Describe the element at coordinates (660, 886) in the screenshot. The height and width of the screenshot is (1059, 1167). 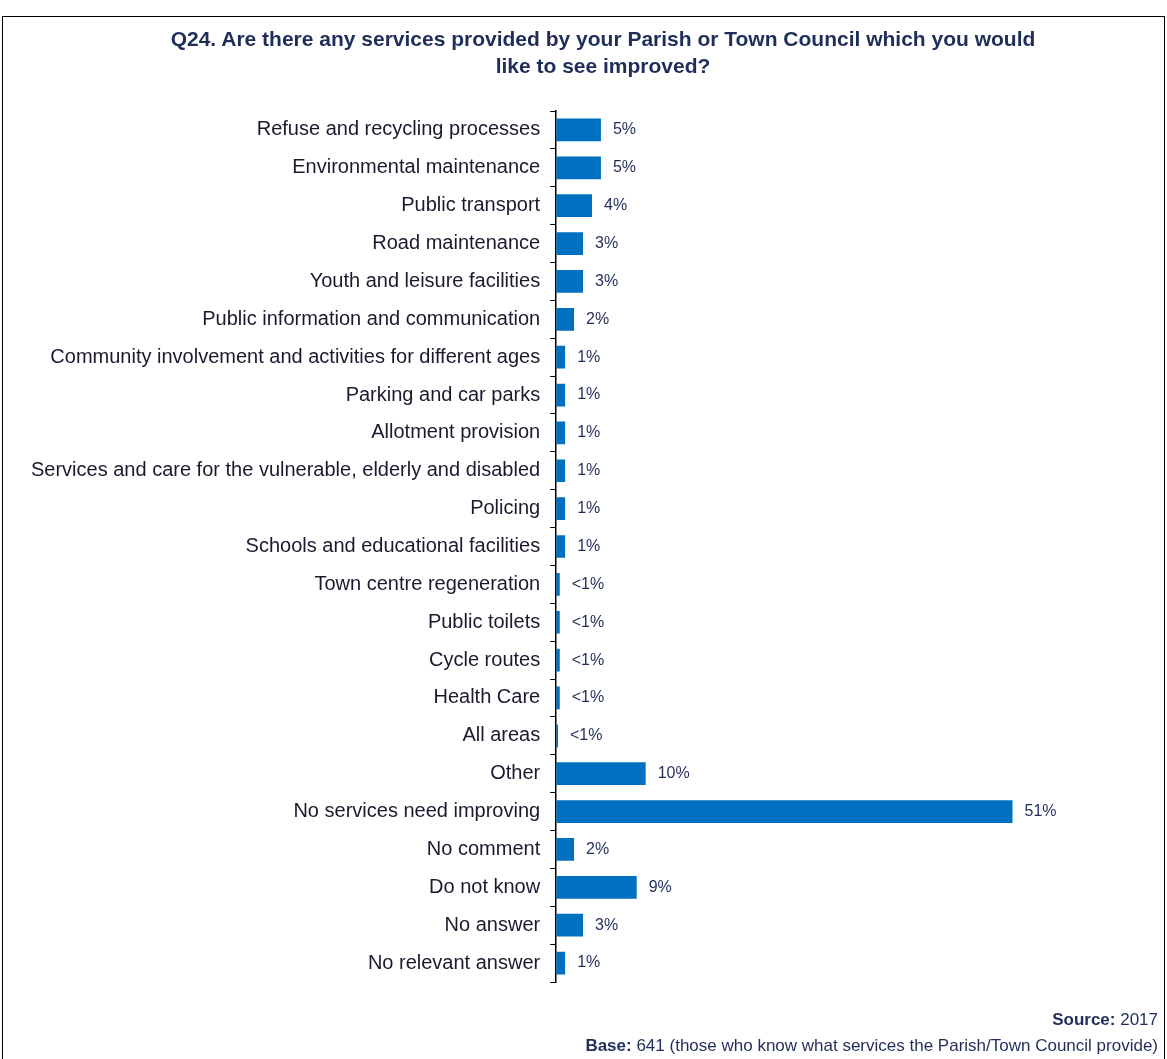
I see `data-label: 9%` at that location.